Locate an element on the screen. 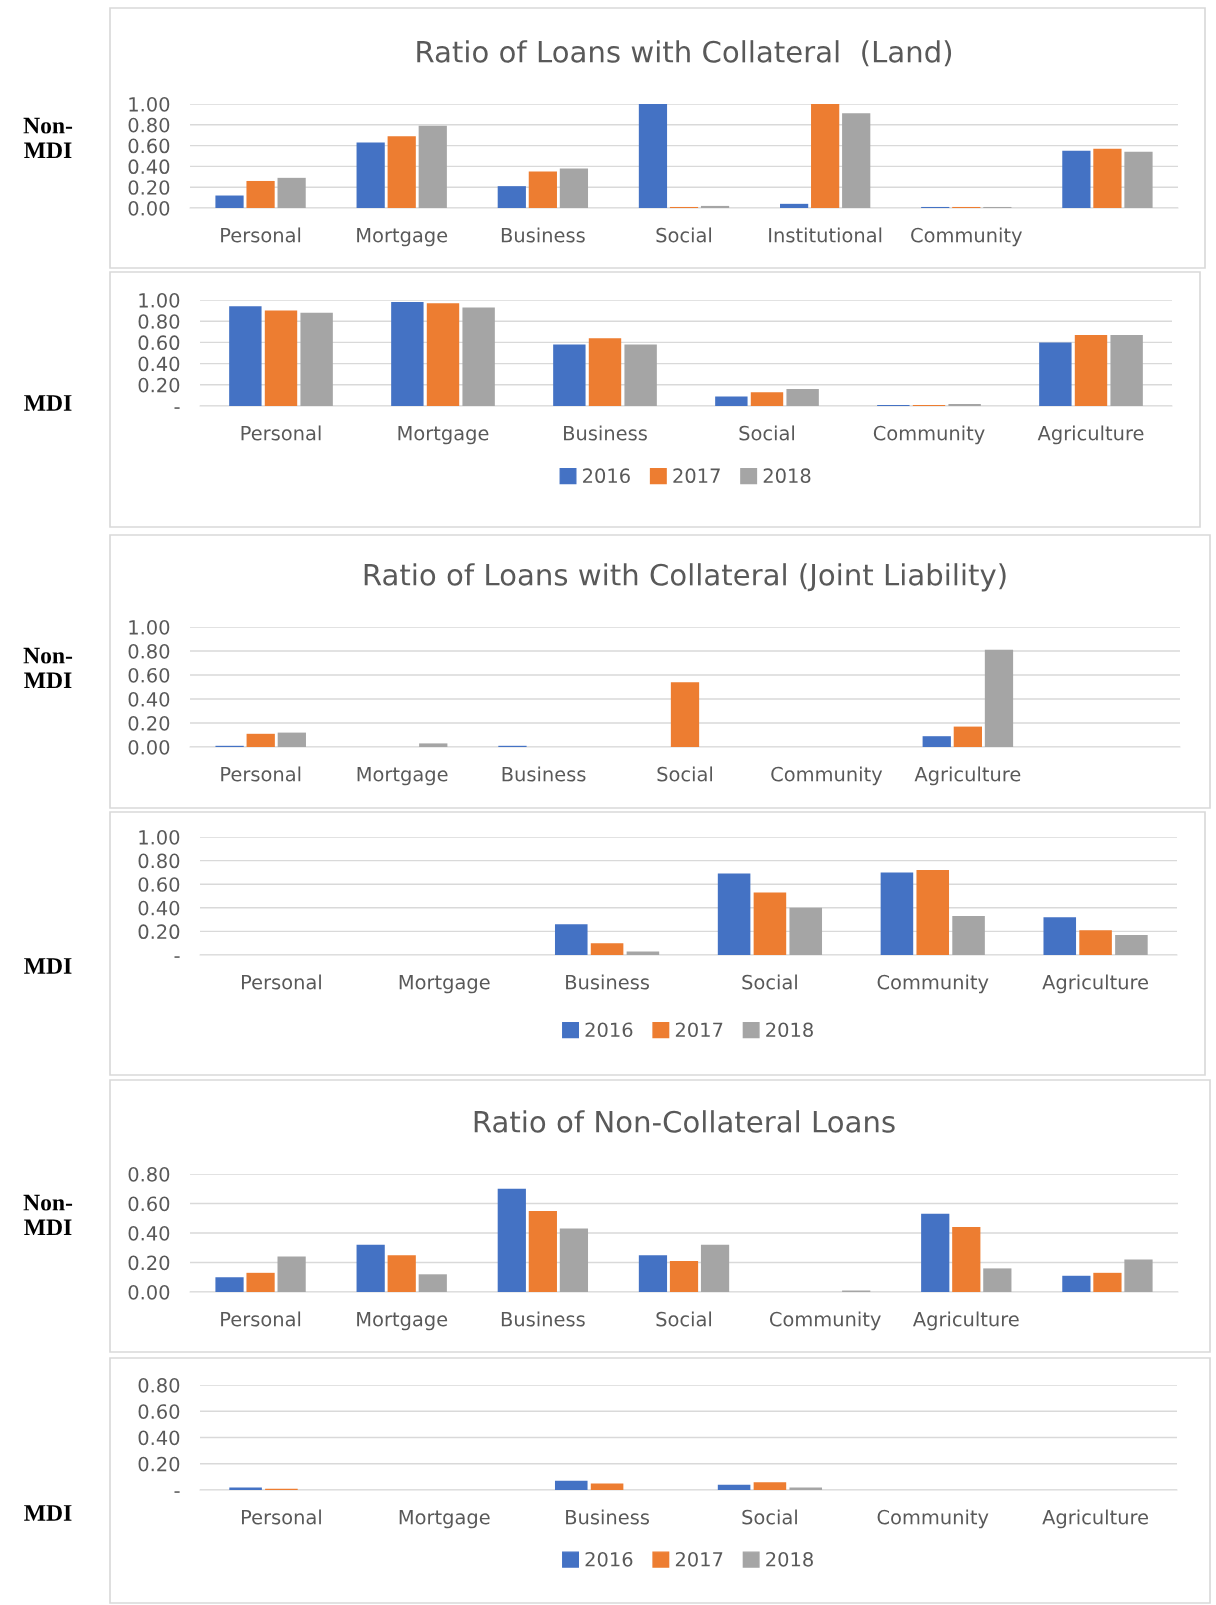  text: Non-MDI is located at coordinates (48, 668).